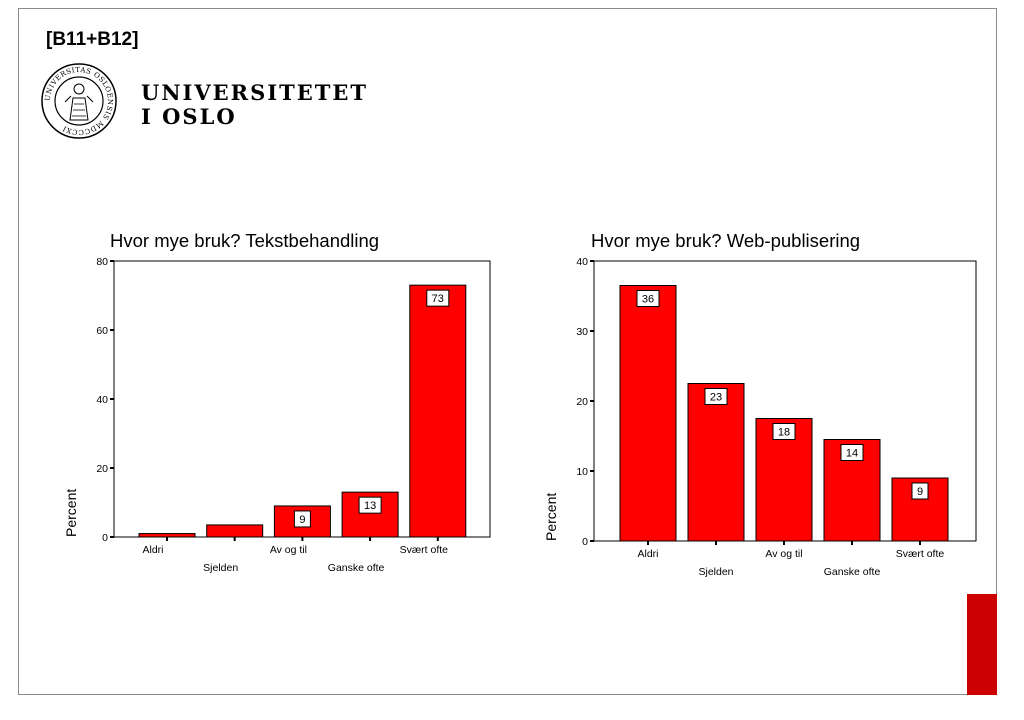 The height and width of the screenshot is (720, 1024). What do you see at coordinates (102, 331) in the screenshot?
I see `y-tick-label: 60` at bounding box center [102, 331].